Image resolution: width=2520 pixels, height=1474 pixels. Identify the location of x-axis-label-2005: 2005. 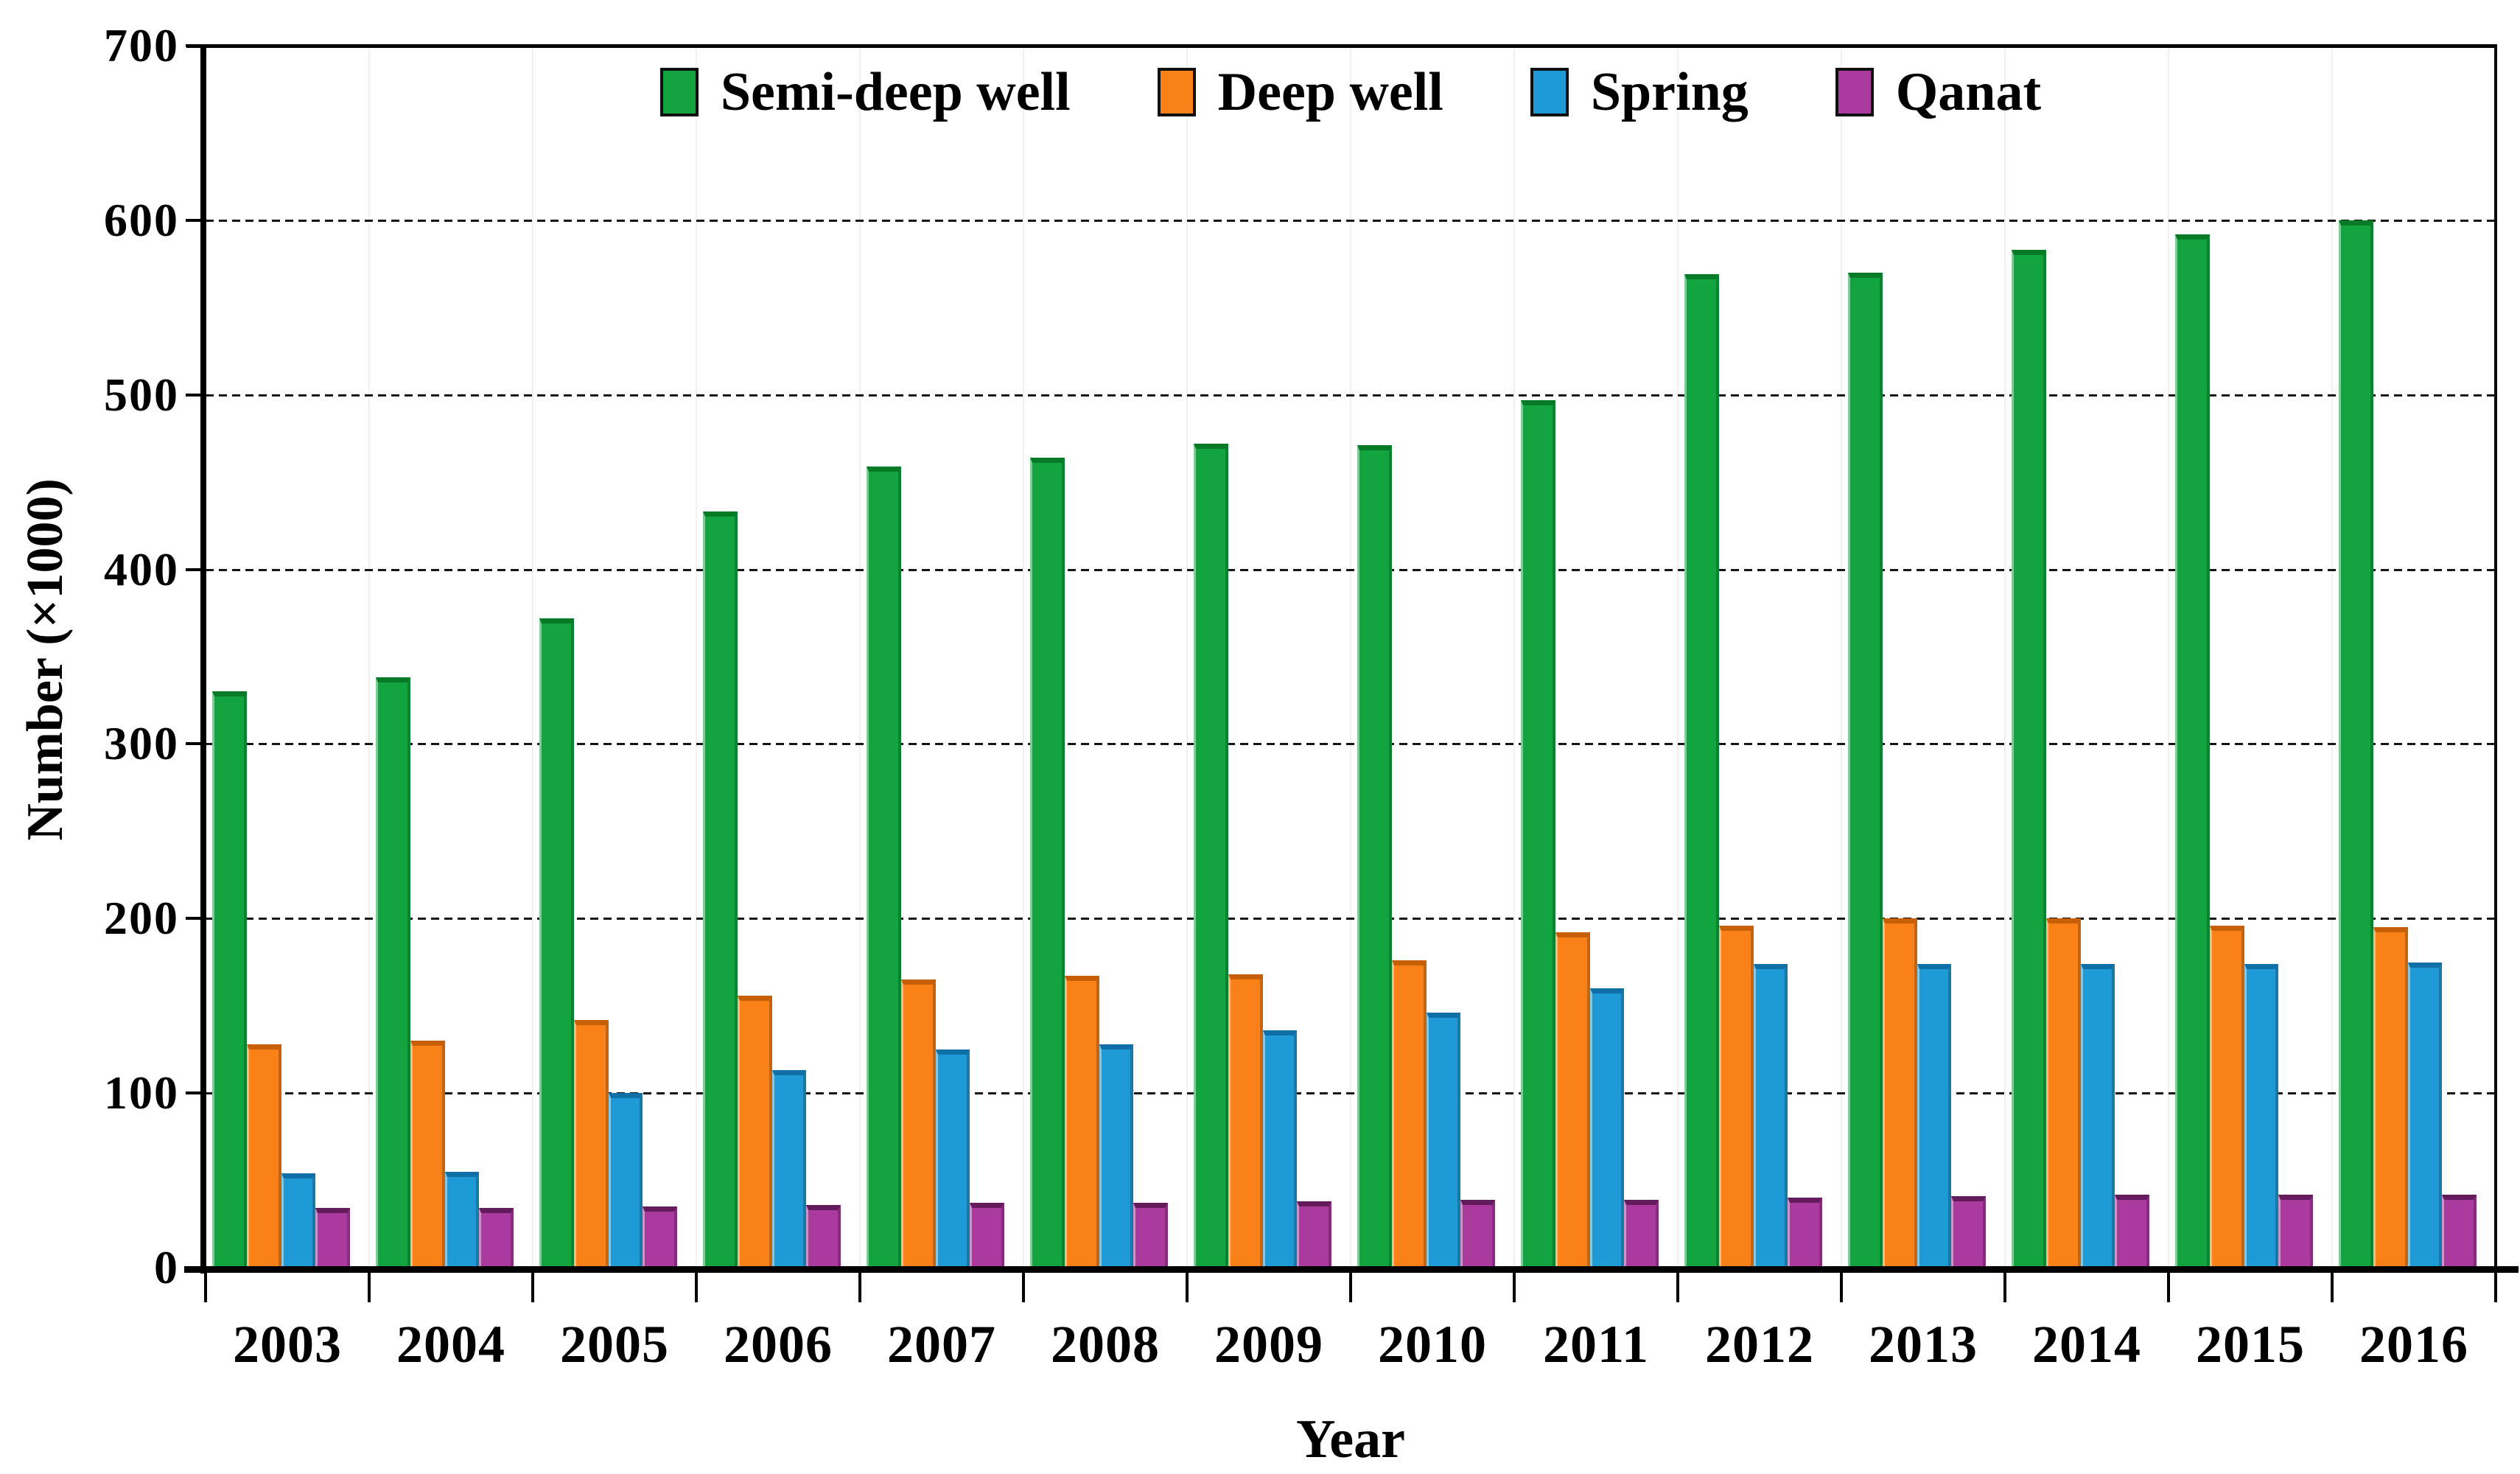
(614, 1344).